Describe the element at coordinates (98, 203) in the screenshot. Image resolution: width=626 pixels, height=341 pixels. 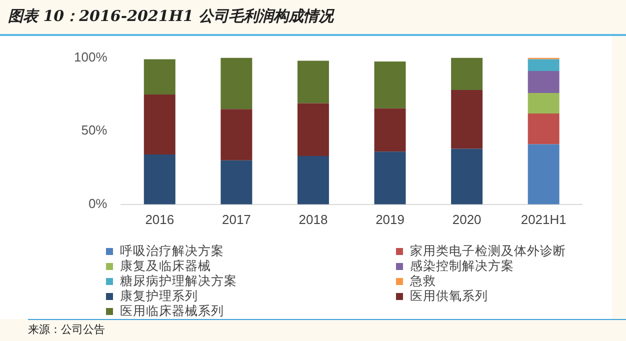
I see `y-tick-label: 0%` at that location.